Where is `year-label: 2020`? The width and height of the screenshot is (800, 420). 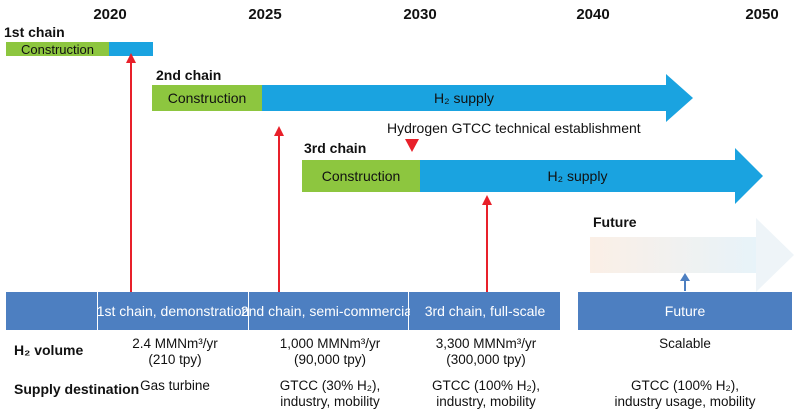 year-label: 2020 is located at coordinates (110, 14).